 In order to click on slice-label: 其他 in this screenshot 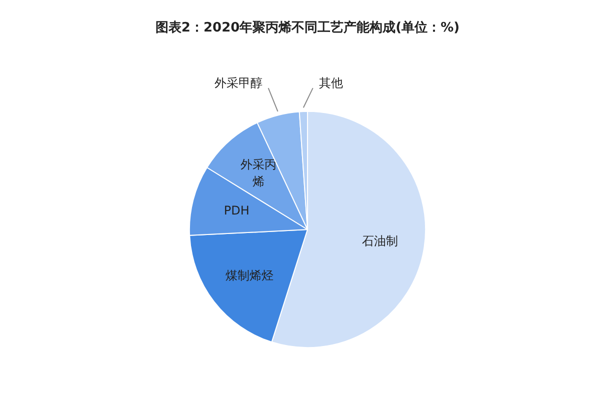, I will do `click(330, 83)`.